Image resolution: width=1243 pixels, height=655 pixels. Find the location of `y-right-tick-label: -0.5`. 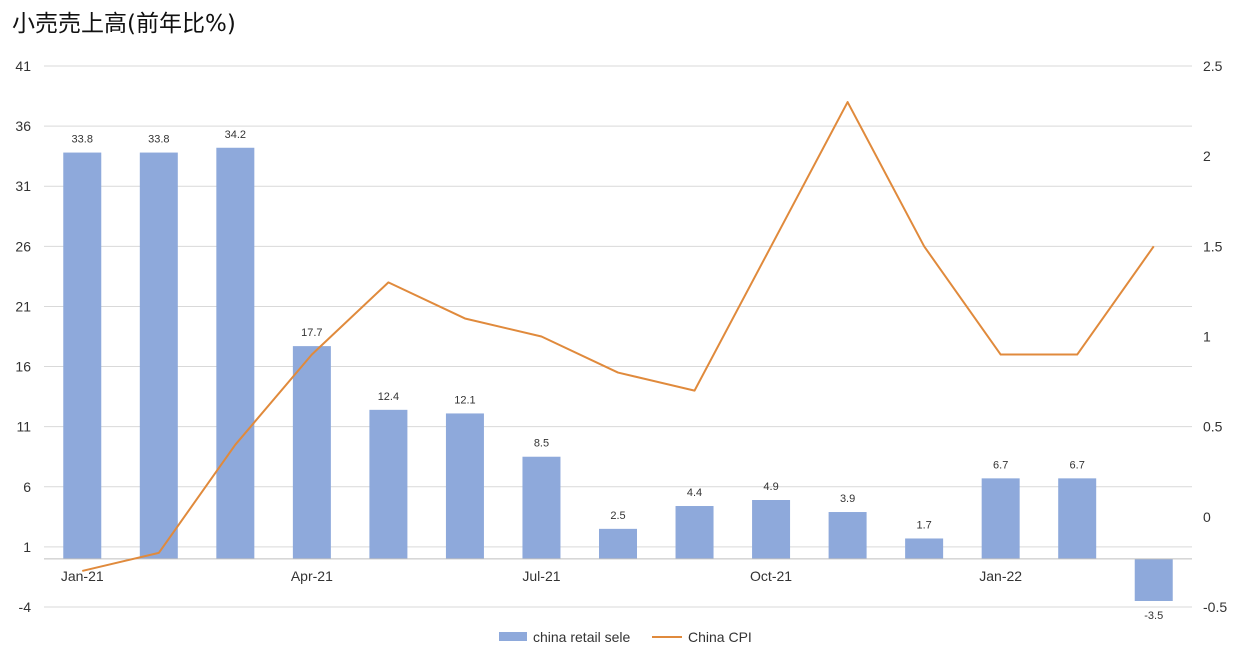

y-right-tick-label: -0.5 is located at coordinates (1215, 607).